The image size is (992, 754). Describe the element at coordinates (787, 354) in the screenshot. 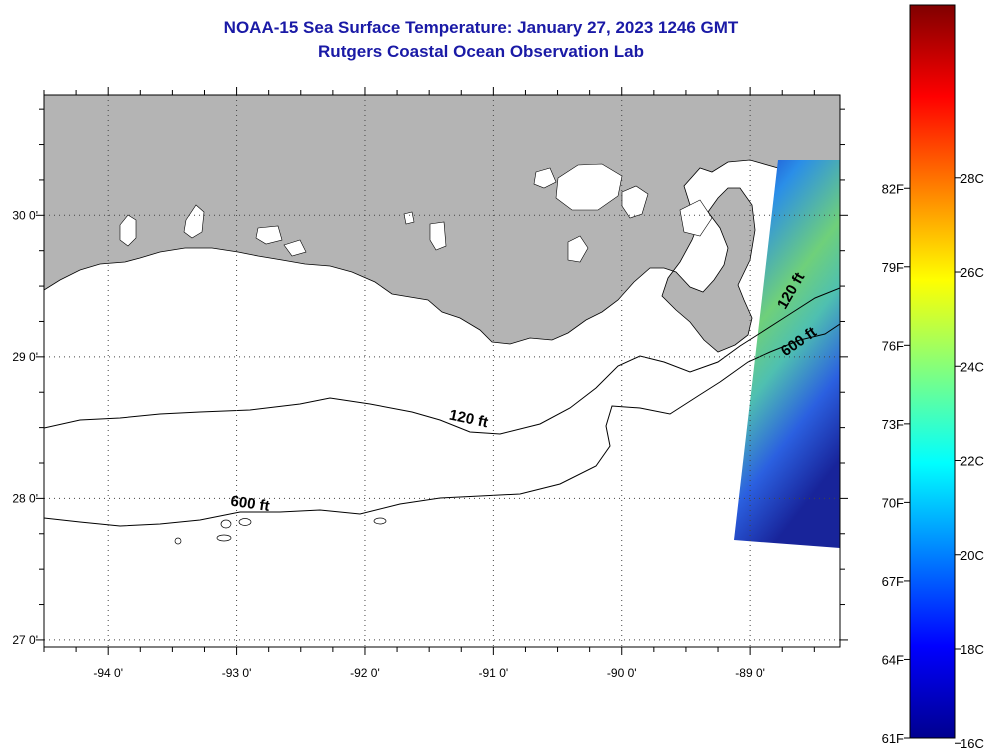

I see `sst-swath` at that location.